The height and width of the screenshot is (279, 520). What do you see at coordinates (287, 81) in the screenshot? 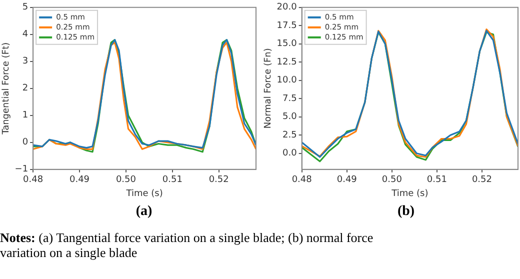
I see `y-tick-label: 10.0` at bounding box center [287, 81].